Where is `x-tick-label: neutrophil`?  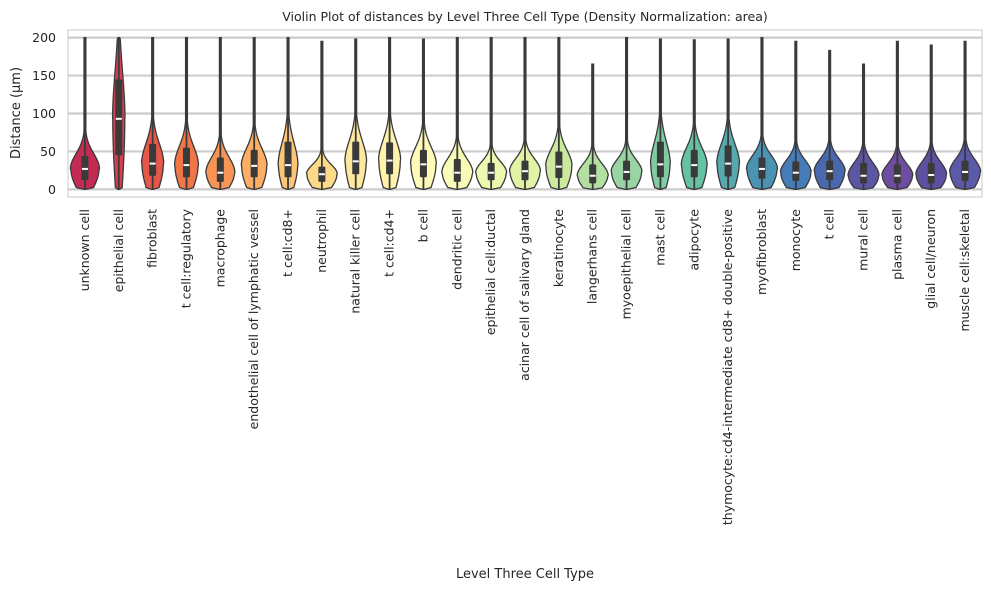
x-tick-label: neutrophil is located at coordinates (321, 241).